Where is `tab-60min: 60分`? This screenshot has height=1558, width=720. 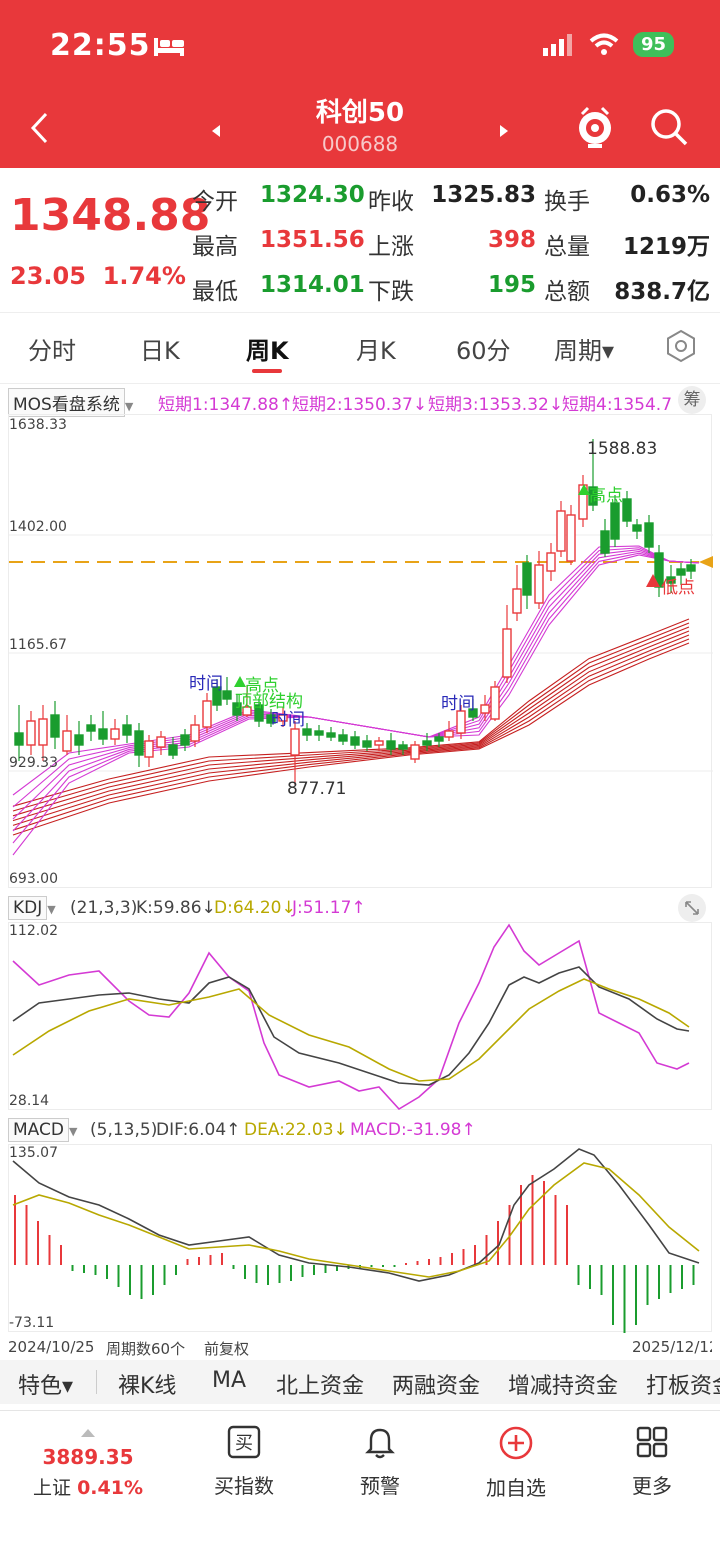 tab-60min: 60分 is located at coordinates (483, 351).